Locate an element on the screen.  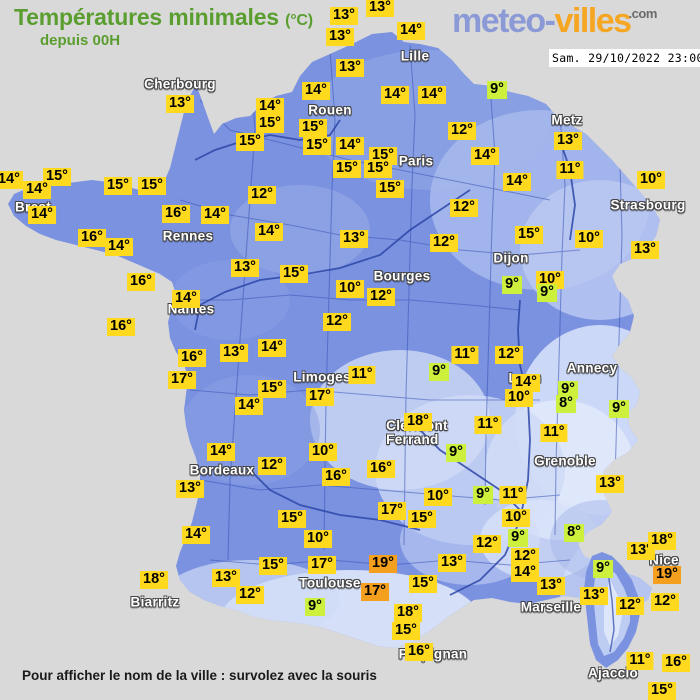
city-label-grenoble: Grenoble is located at coordinates (565, 461).